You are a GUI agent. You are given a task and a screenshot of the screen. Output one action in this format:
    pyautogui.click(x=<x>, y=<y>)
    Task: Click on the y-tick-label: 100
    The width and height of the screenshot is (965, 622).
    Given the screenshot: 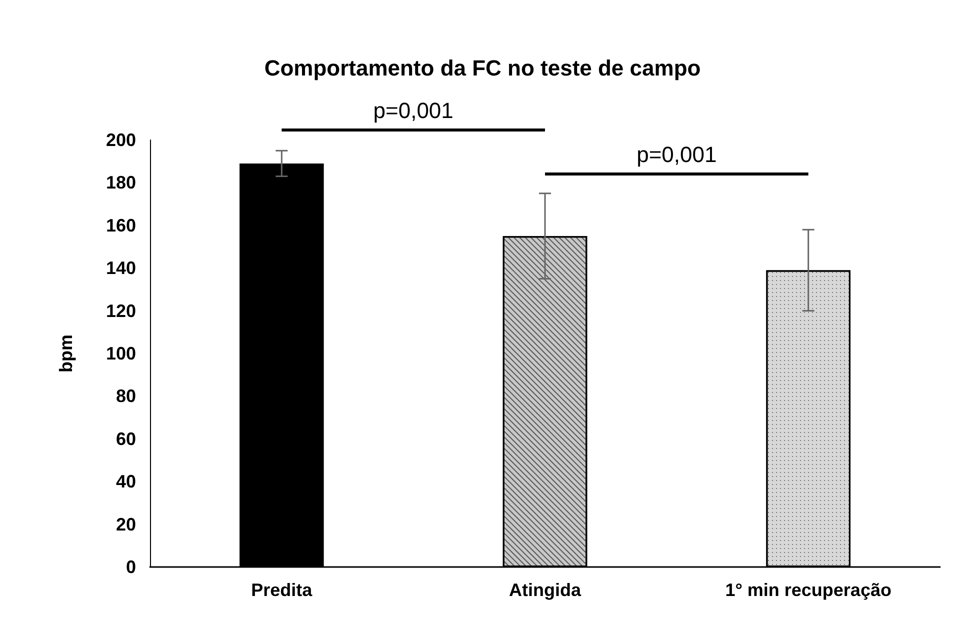 What is the action you would take?
    pyautogui.click(x=121, y=354)
    